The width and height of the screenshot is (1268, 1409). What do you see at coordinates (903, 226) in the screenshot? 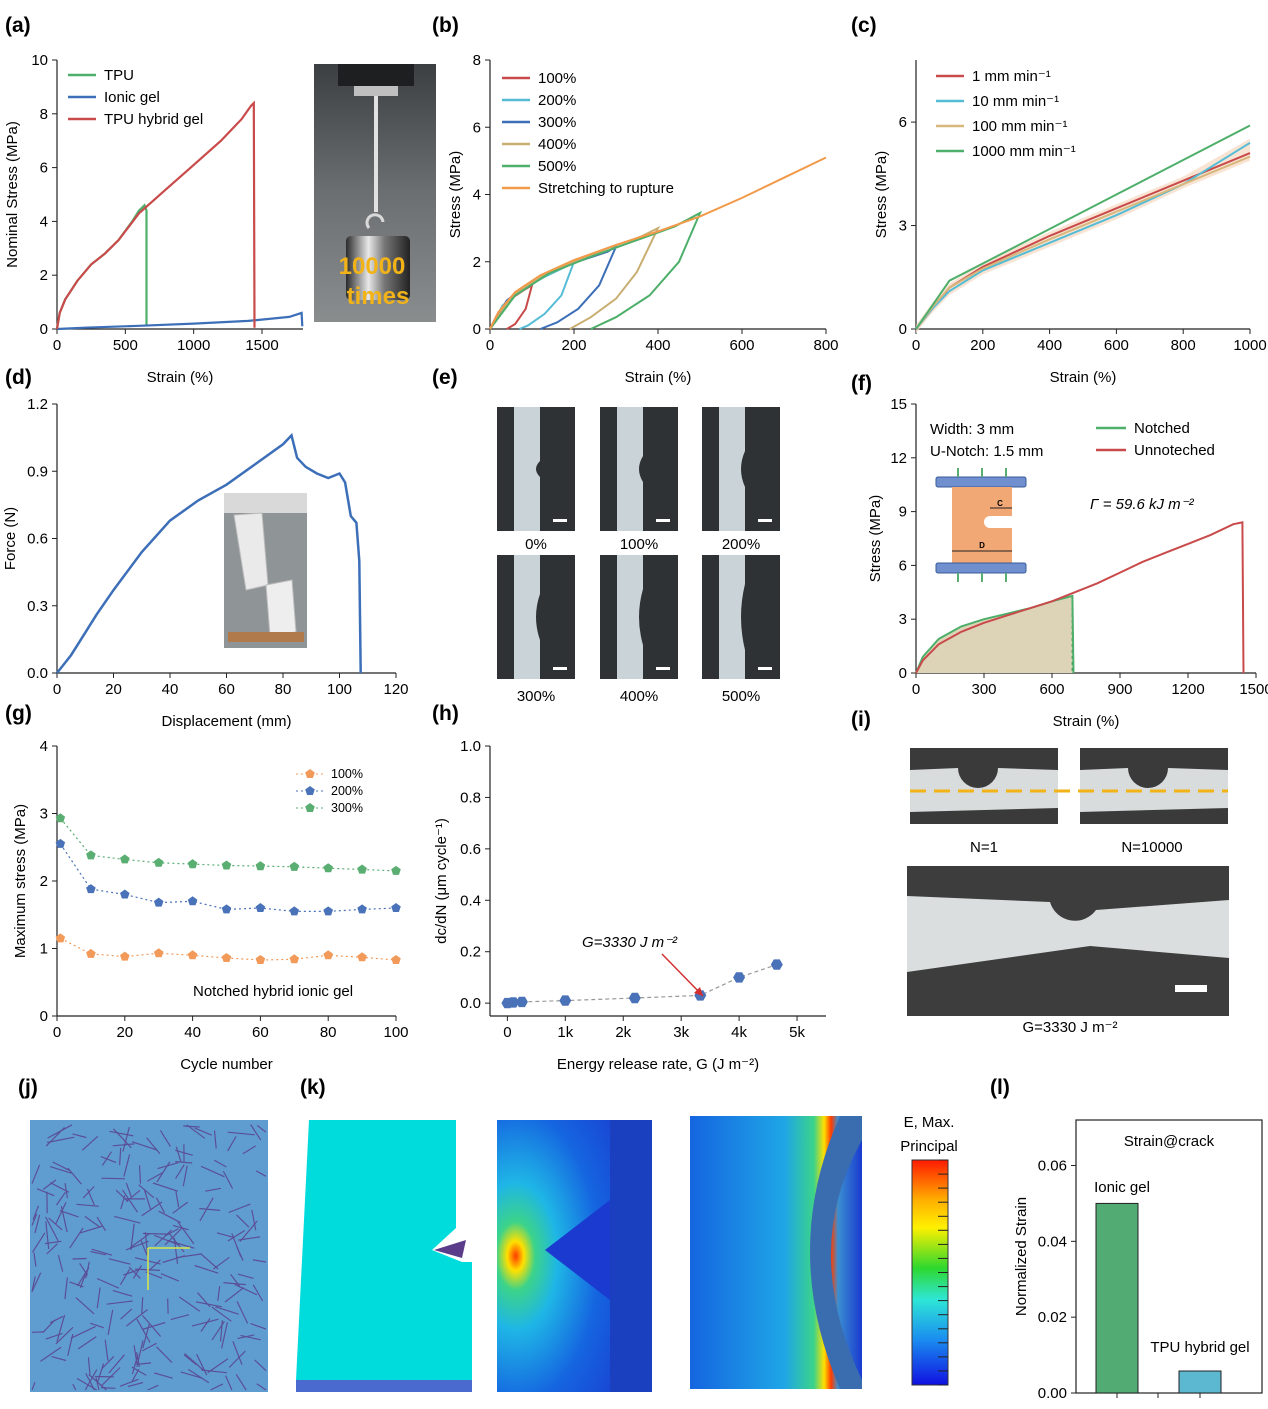
I see `y-tick-label: 3` at bounding box center [903, 226].